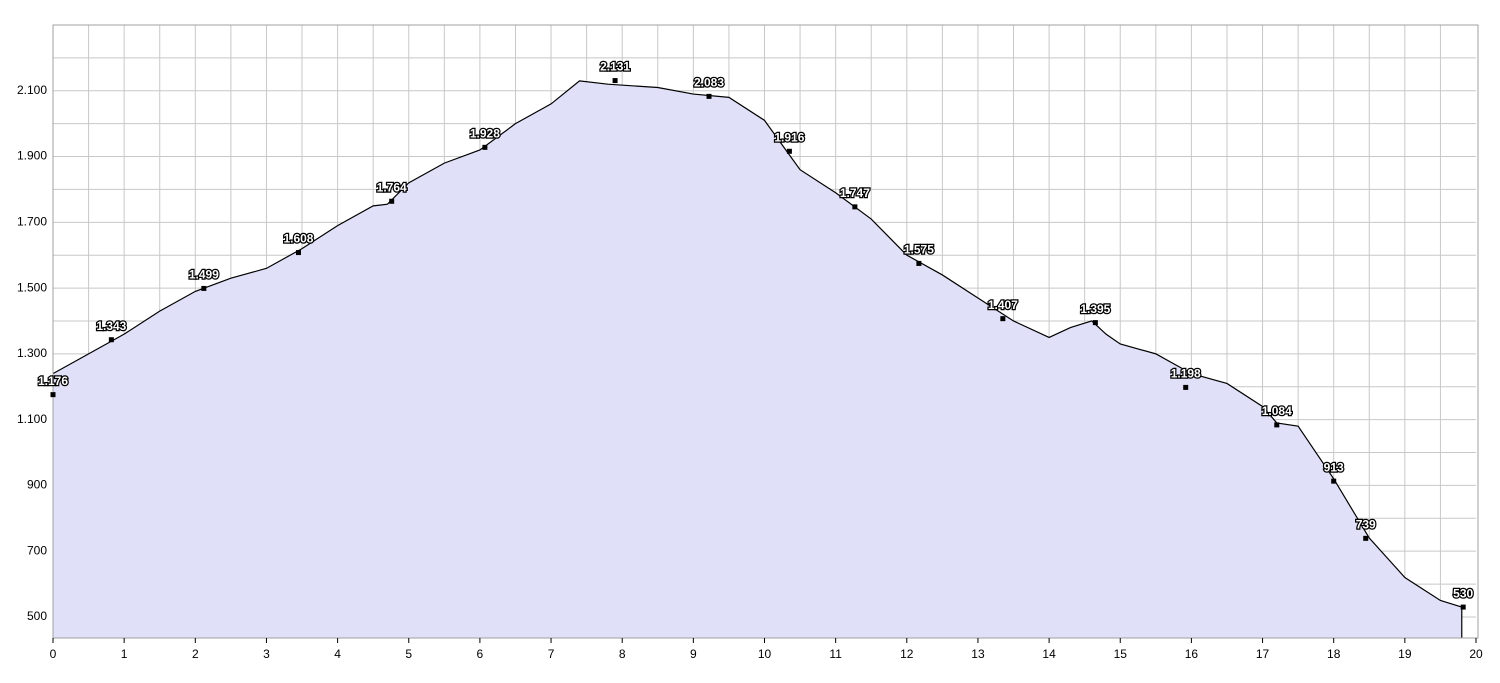  Describe the element at coordinates (1277, 411) in the screenshot. I see `value-label: 1.084` at that location.